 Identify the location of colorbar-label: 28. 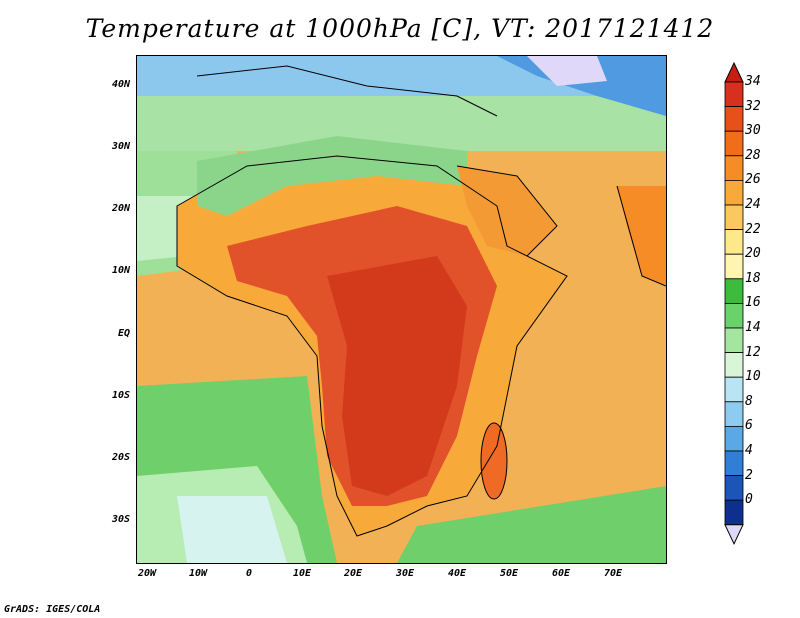
(753, 155).